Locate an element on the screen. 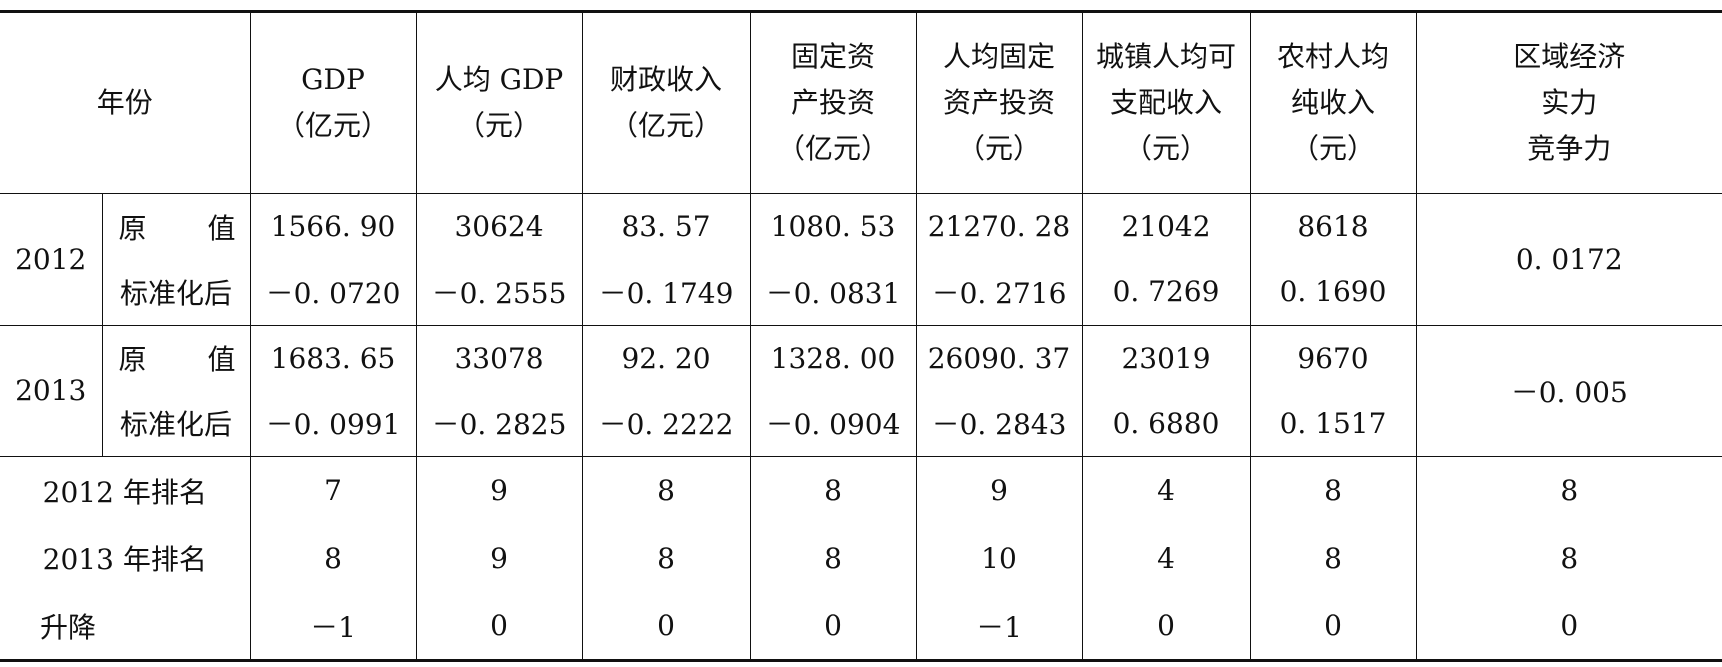 This screenshot has width=1722, height=667. header-line: 实力 is located at coordinates (1569, 102).